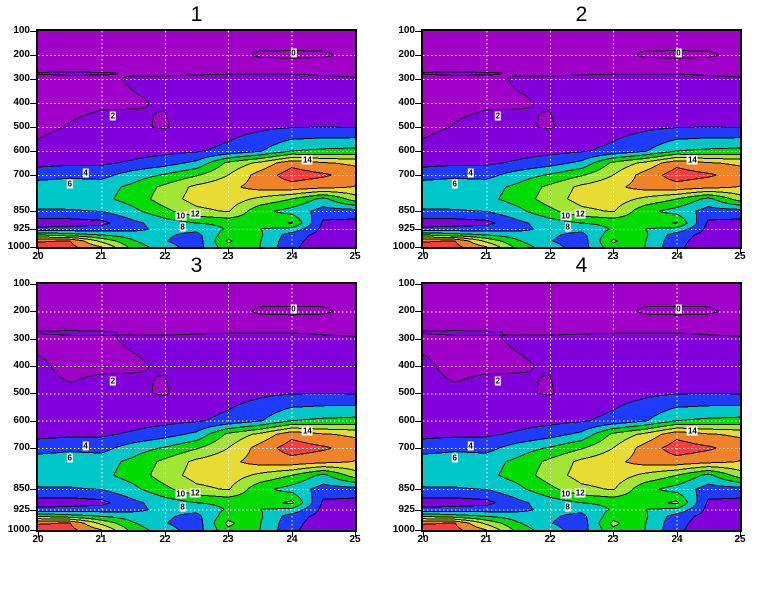  What do you see at coordinates (307, 430) in the screenshot?
I see `contour-label-14: 14` at bounding box center [307, 430].